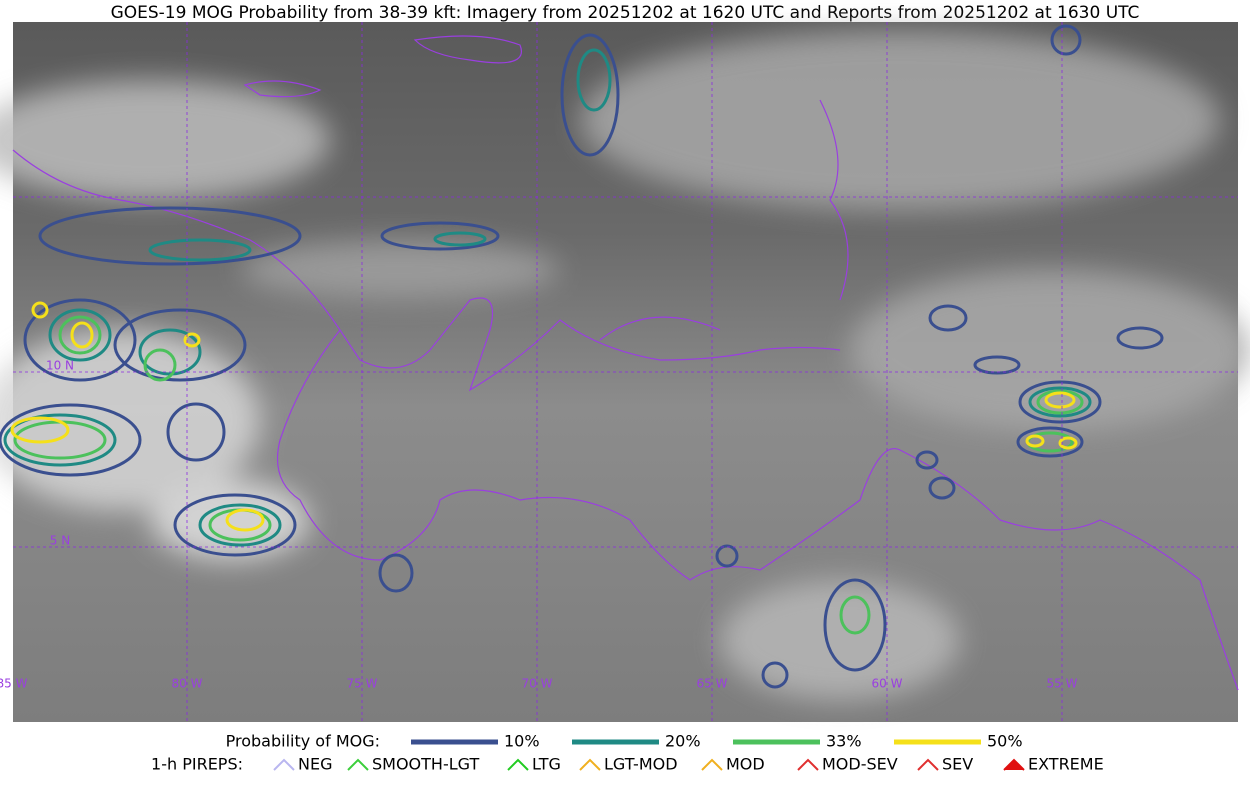  Describe the element at coordinates (537, 684) in the screenshot. I see `lon-label: 70 W` at that location.